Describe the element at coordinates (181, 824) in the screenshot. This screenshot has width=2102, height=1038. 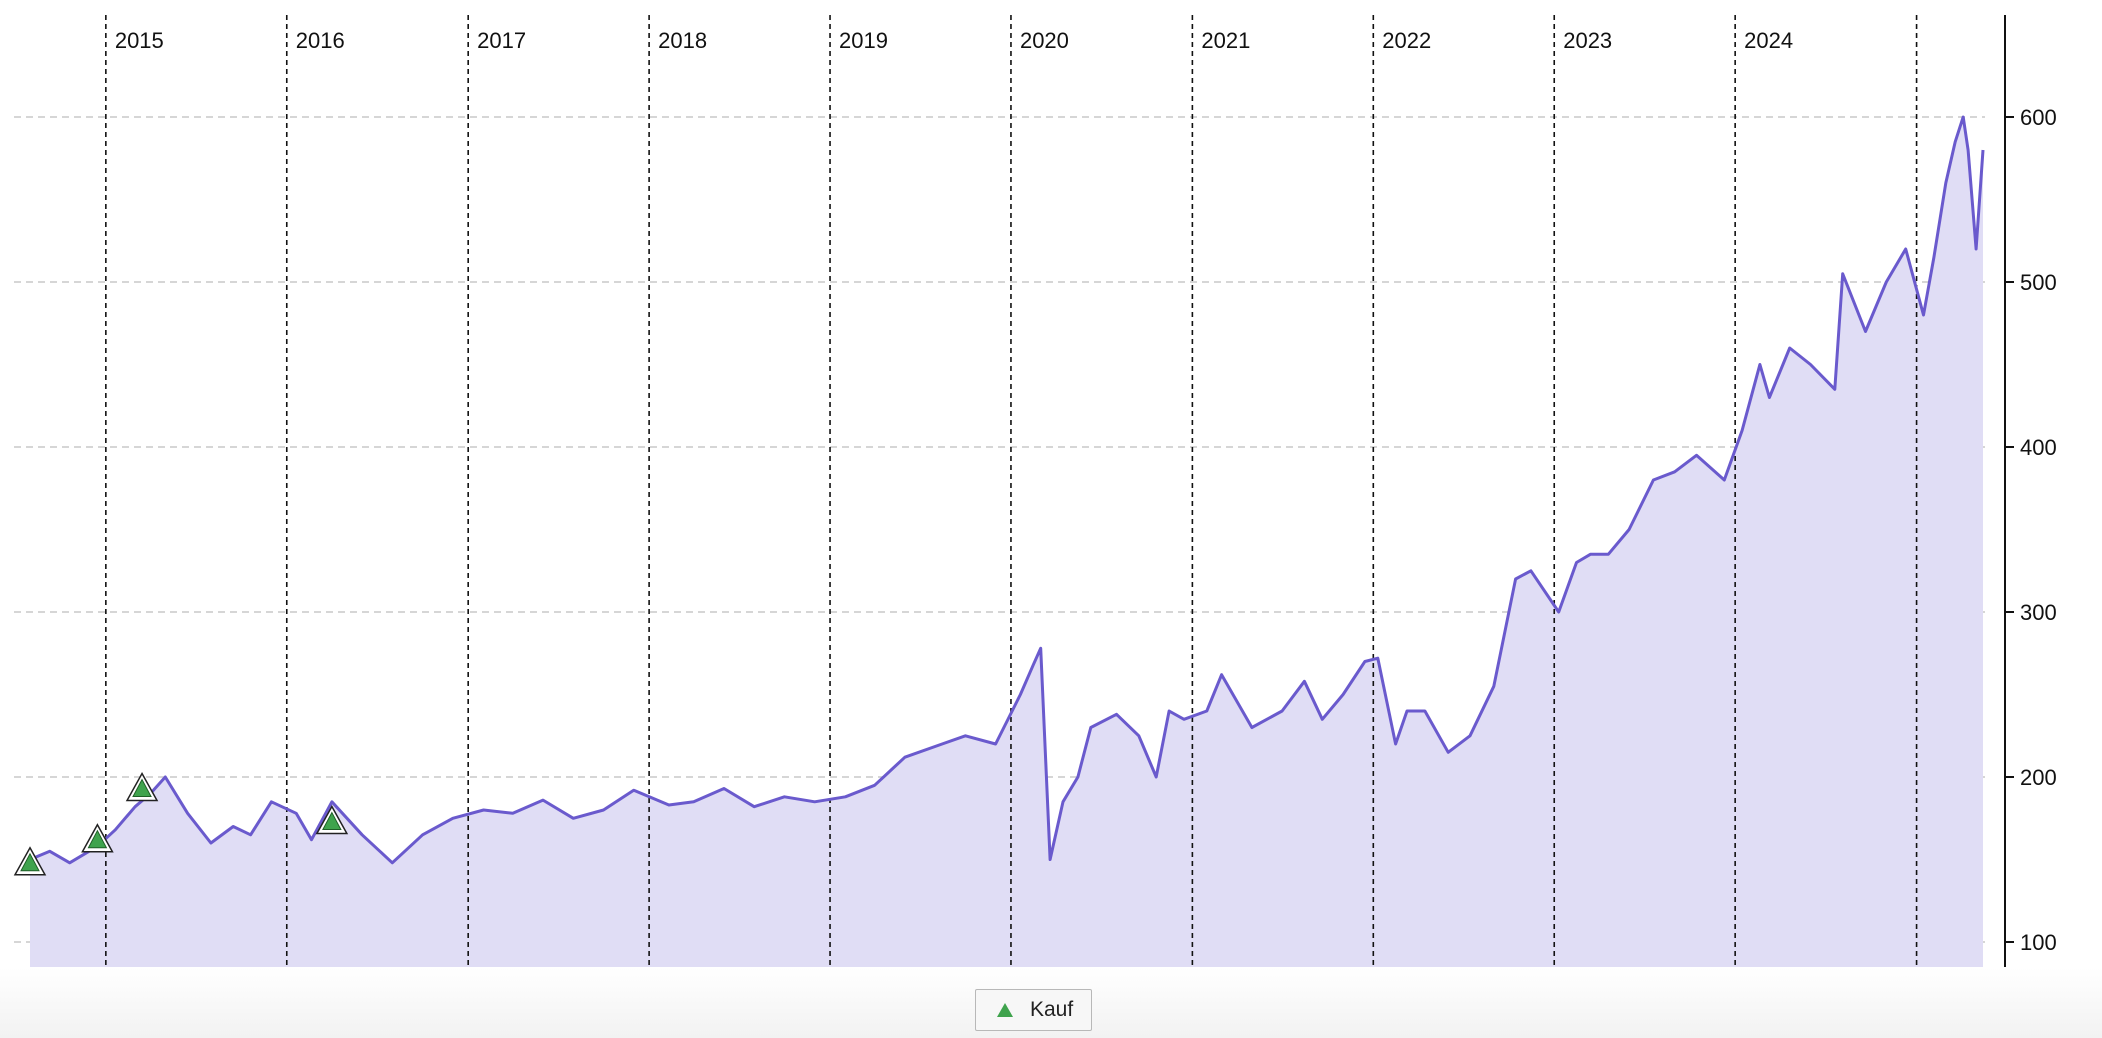
I see `buy-markers` at that location.